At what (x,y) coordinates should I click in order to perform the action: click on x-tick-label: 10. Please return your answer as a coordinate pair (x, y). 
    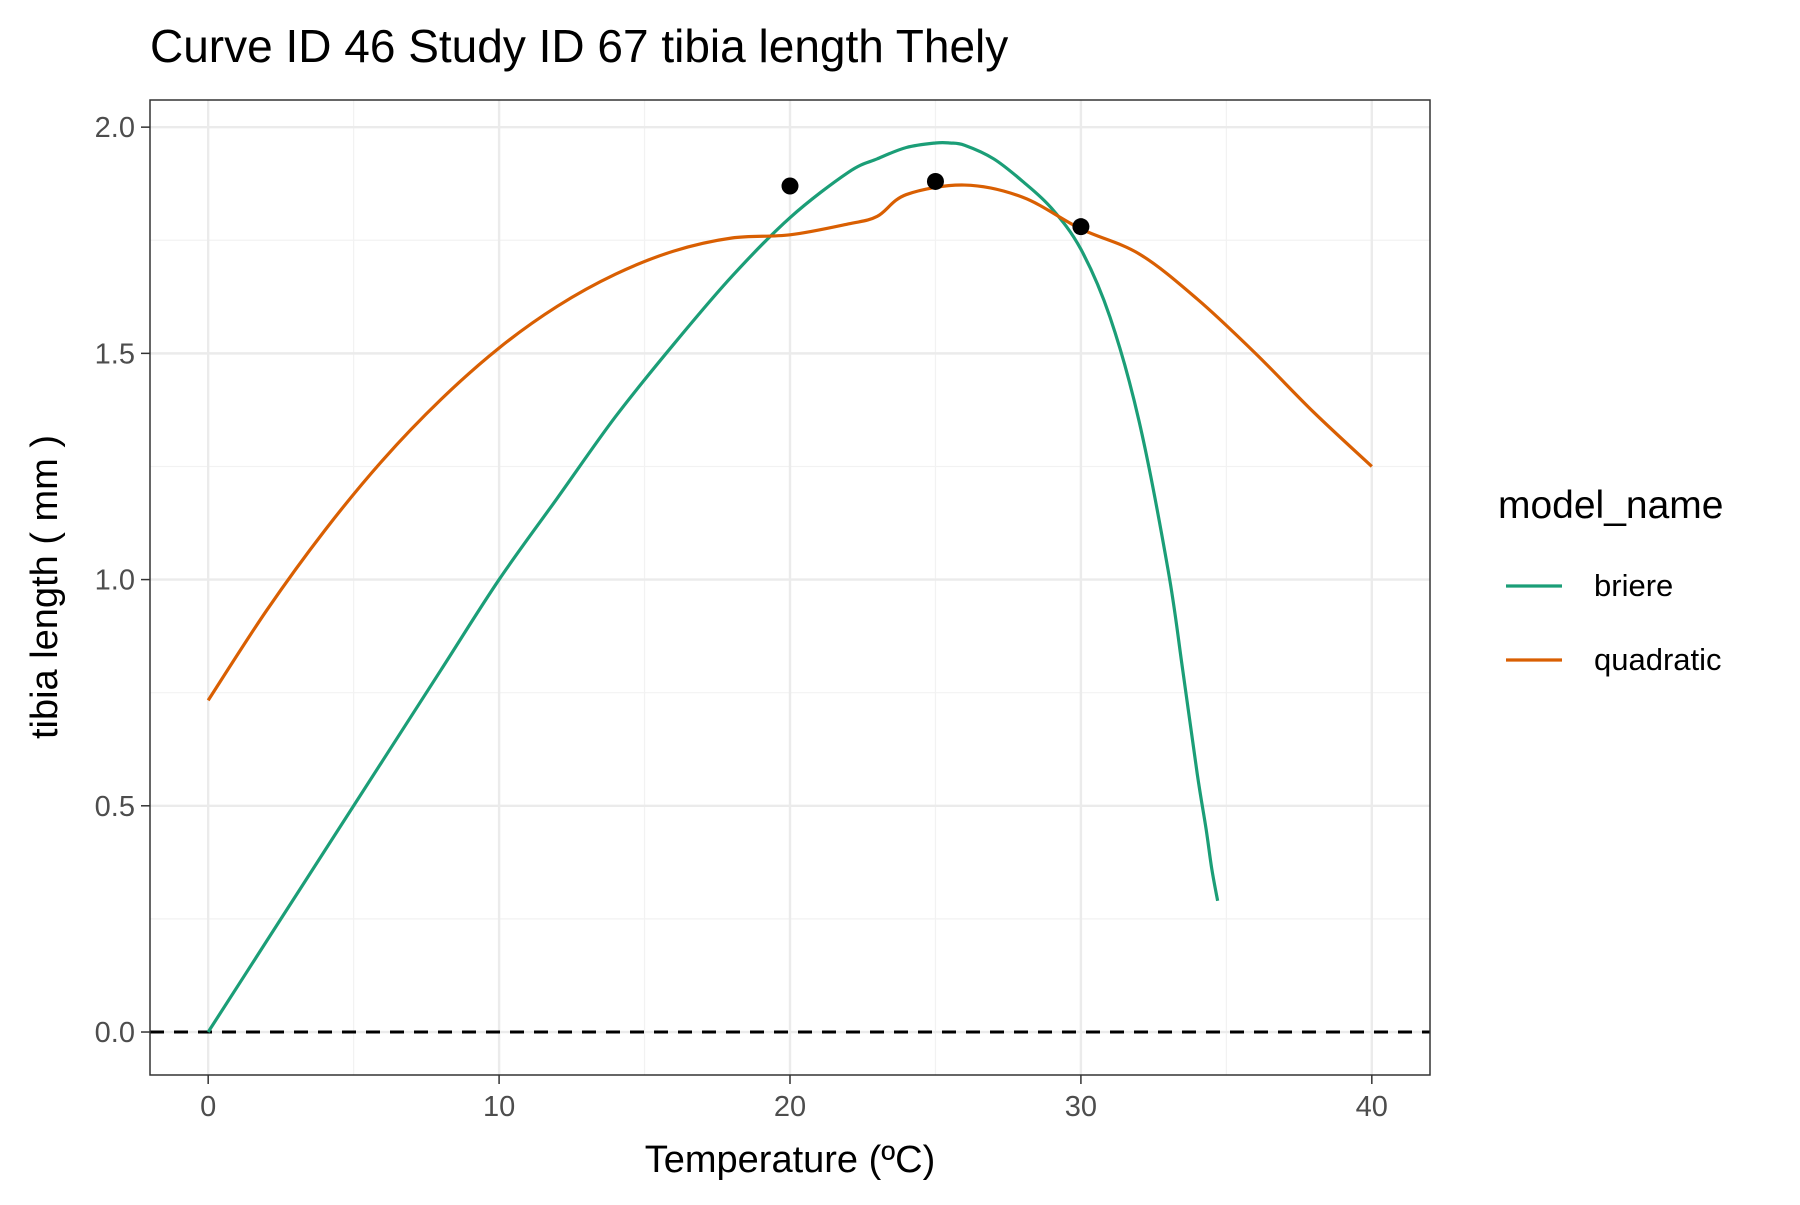
    Looking at the image, I should click on (499, 1107).